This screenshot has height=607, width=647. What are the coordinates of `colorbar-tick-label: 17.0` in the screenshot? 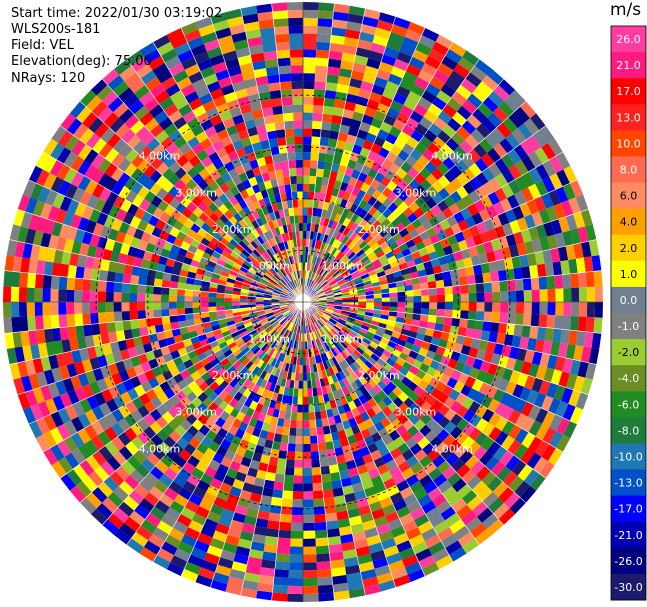 It's located at (628, 91).